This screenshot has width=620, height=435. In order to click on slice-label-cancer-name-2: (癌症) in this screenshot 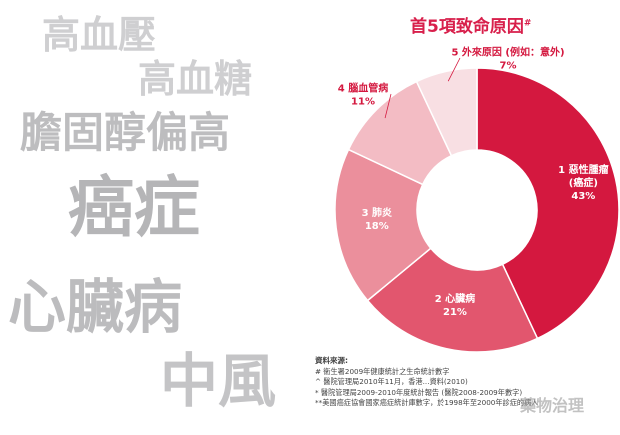, I will do `click(583, 182)`.